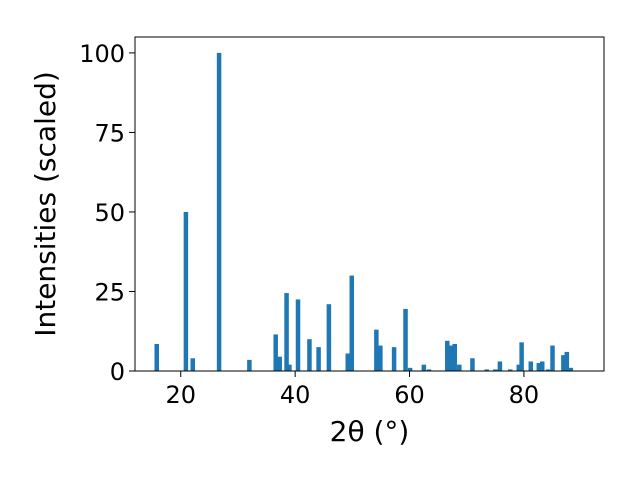 This screenshot has height=480, width=640. I want to click on y-axis-ticks: 0 25 50 75 100, so click(107, 213).